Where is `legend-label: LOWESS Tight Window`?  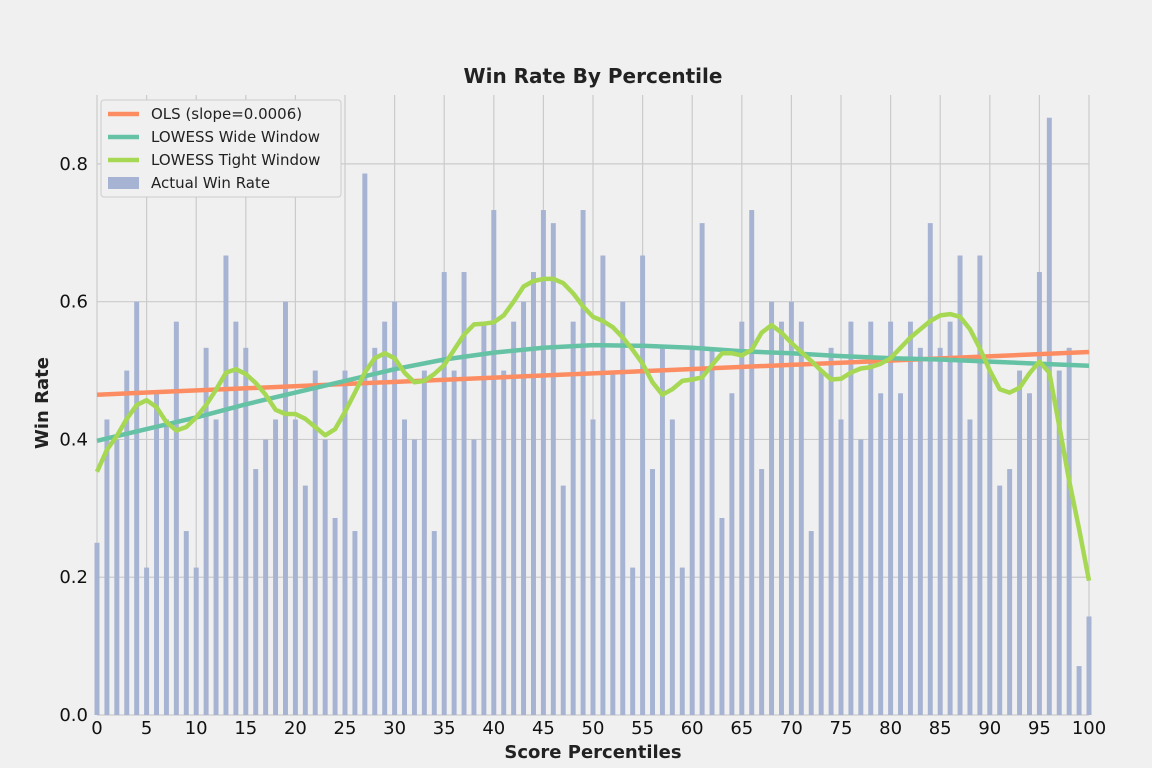 legend-label: LOWESS Tight Window is located at coordinates (235, 160).